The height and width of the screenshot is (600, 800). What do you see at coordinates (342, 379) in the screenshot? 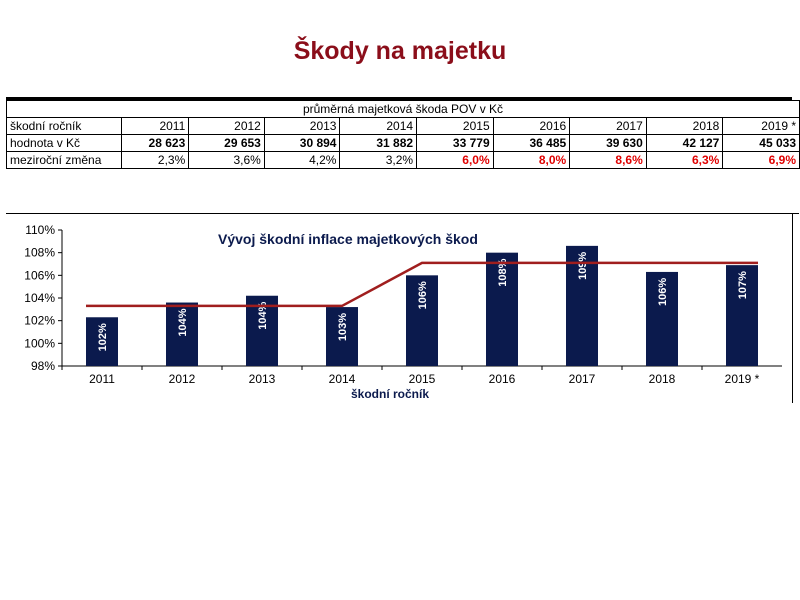
I see `x-tick-label: 2014` at bounding box center [342, 379].